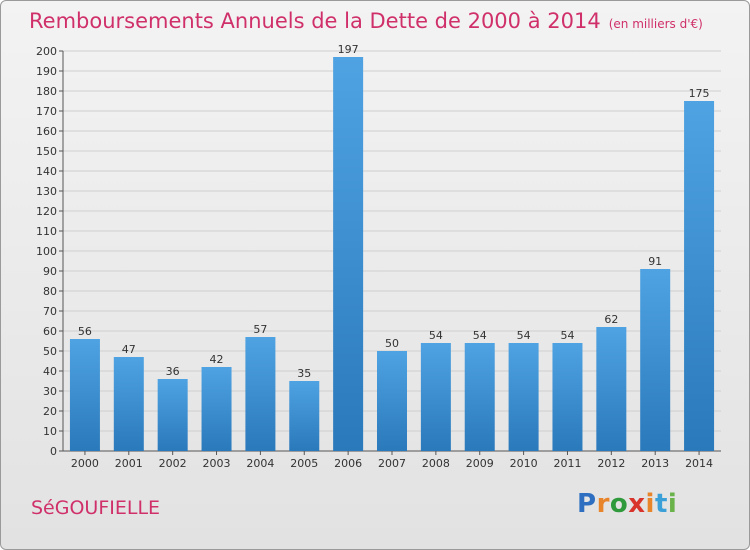  Describe the element at coordinates (611, 463) in the screenshot. I see `x-tick-label: 2012` at that location.